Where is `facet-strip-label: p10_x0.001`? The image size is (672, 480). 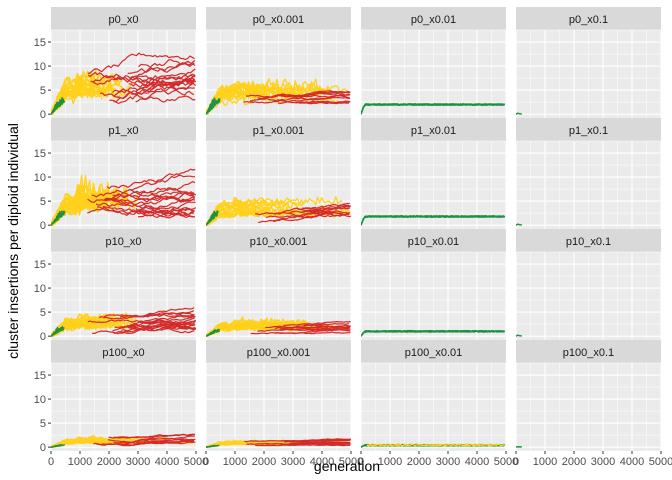
facet-strip-label: p10_x0.001 is located at coordinates (279, 242).